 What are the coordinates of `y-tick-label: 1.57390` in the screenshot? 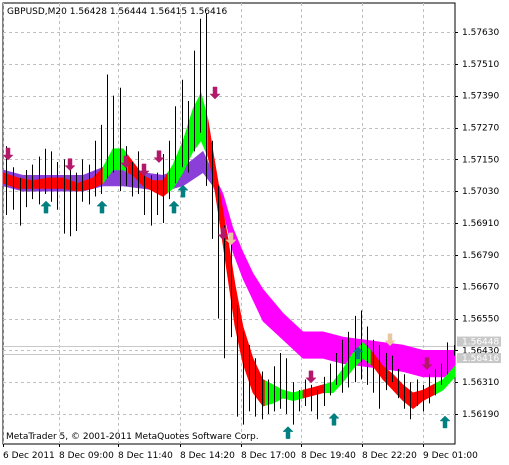 It's located at (480, 97).